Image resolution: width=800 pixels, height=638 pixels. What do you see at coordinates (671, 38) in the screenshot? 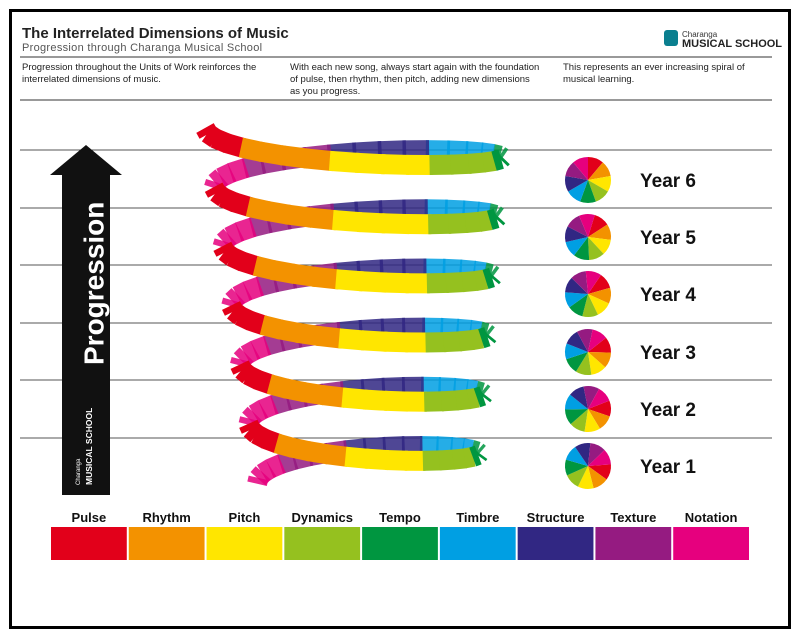
I see `logo-icon` at bounding box center [671, 38].